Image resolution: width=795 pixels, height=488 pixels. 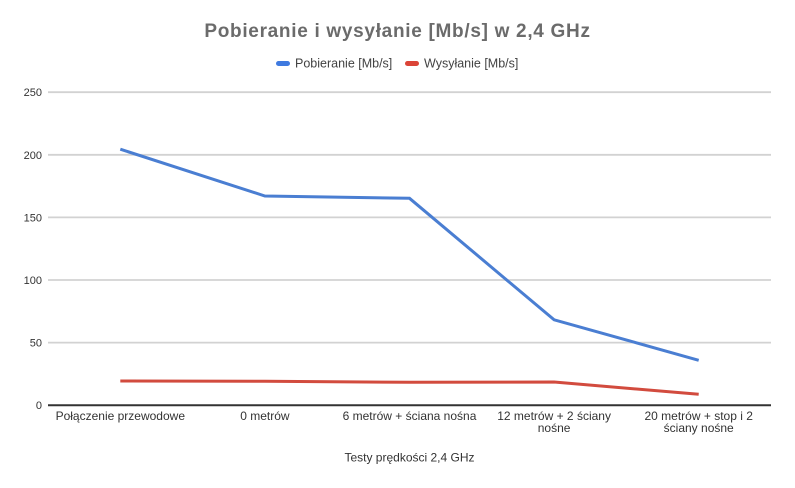 I want to click on svg-text: Połączenie przewodowe, so click(x=121, y=416).